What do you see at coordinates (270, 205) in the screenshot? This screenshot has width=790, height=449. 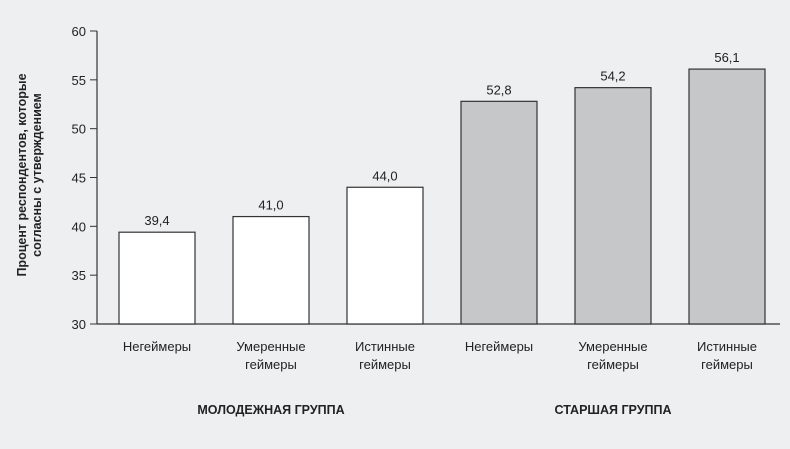 I see `value-label: 41,0` at bounding box center [270, 205].